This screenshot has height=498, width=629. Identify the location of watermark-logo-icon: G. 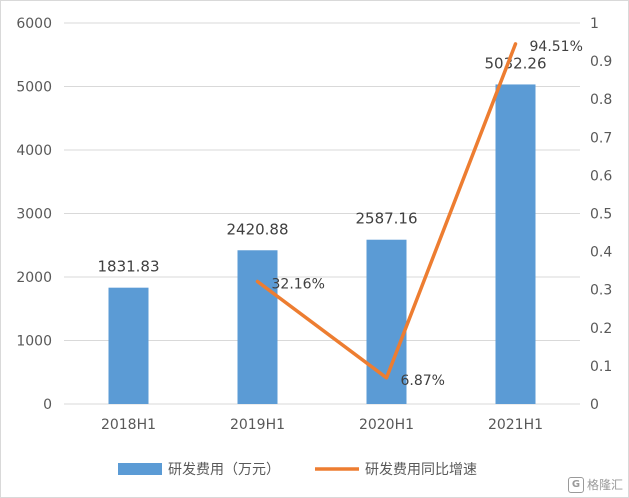
(575, 484).